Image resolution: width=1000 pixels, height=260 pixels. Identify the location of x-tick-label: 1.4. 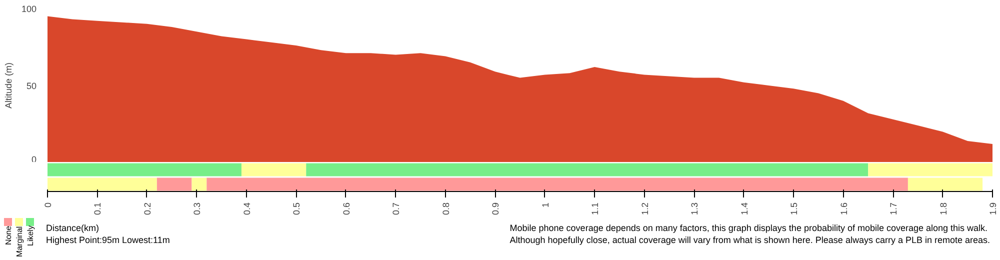
(744, 209).